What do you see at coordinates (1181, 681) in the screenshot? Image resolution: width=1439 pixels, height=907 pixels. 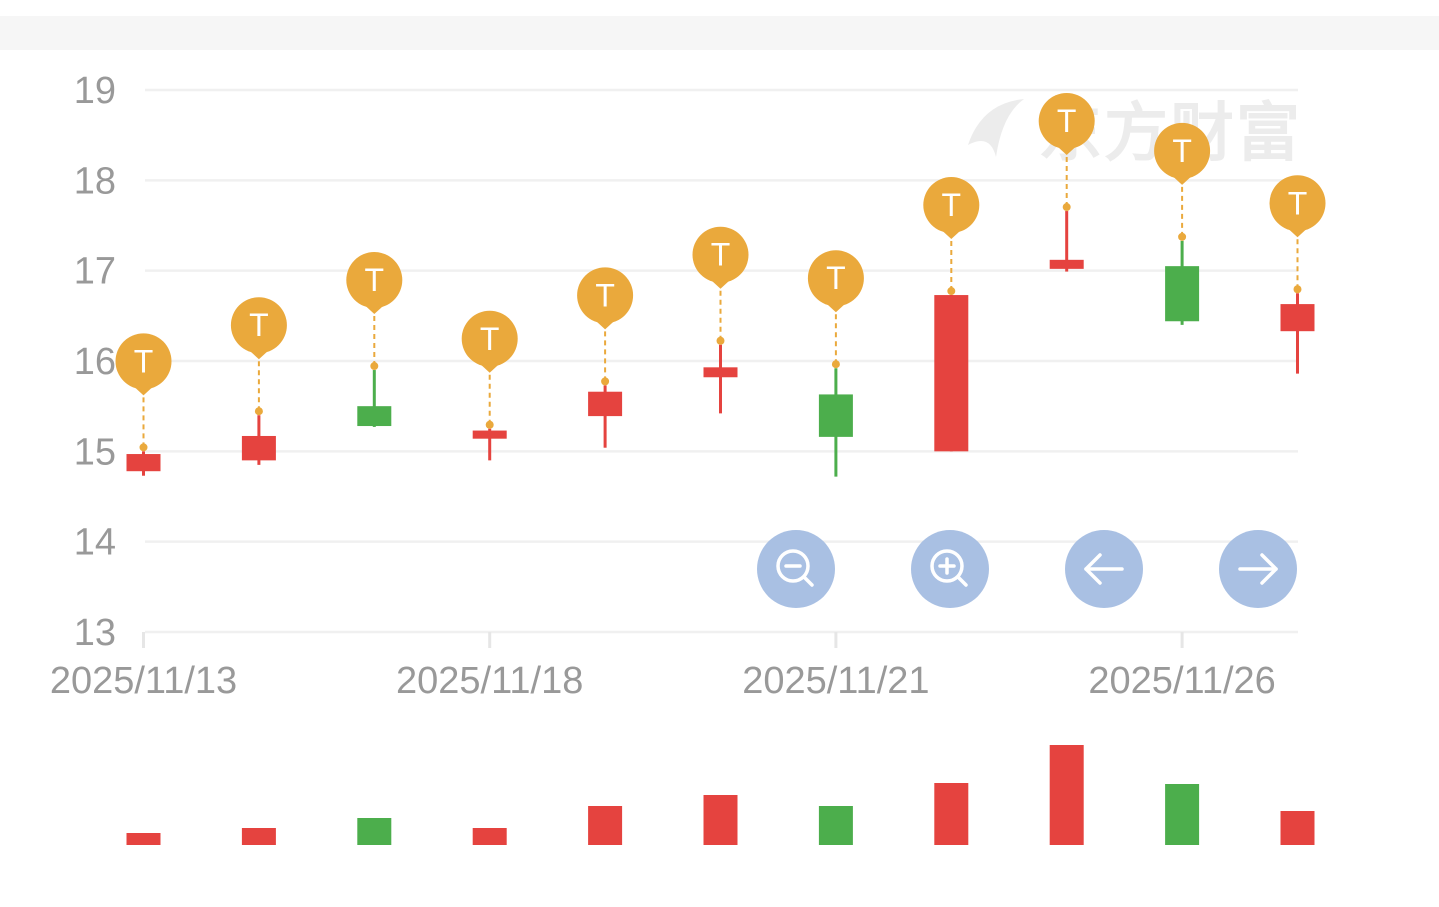 I see `x-tick-label: 2025/11/26` at bounding box center [1181, 681].